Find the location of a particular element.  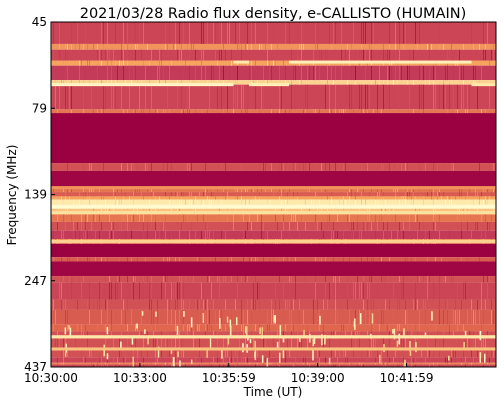

emission-streak is located at coordinates (273, 188).